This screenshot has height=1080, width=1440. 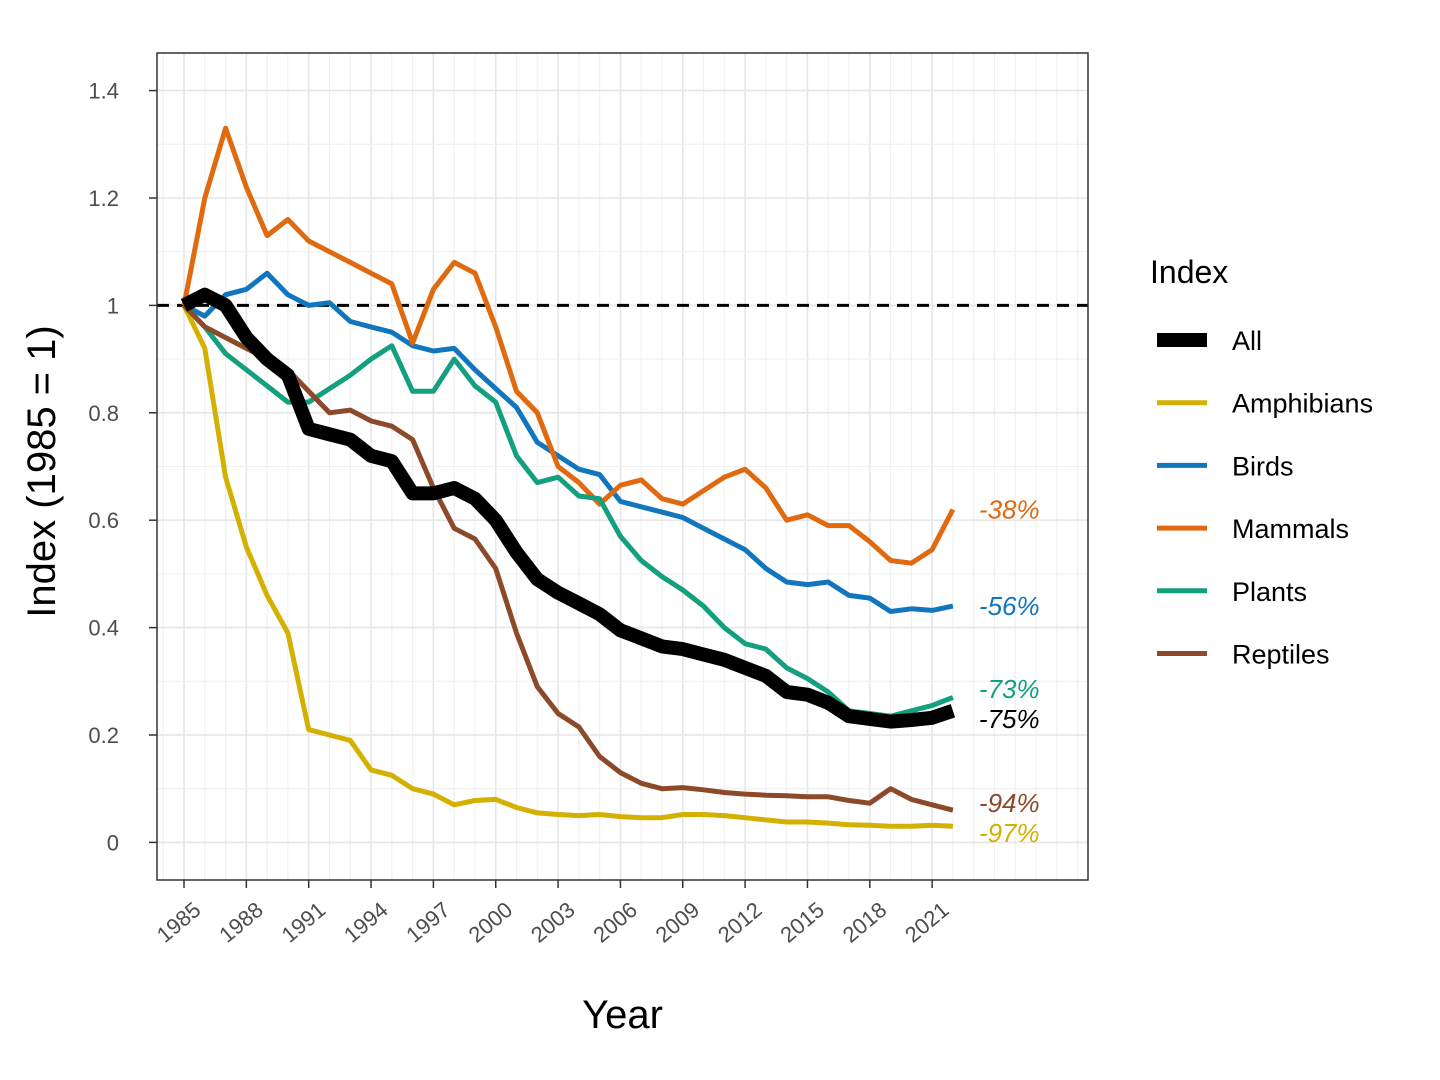 What do you see at coordinates (1290, 529) in the screenshot?
I see `legend-label-mammals: Mammals` at bounding box center [1290, 529].